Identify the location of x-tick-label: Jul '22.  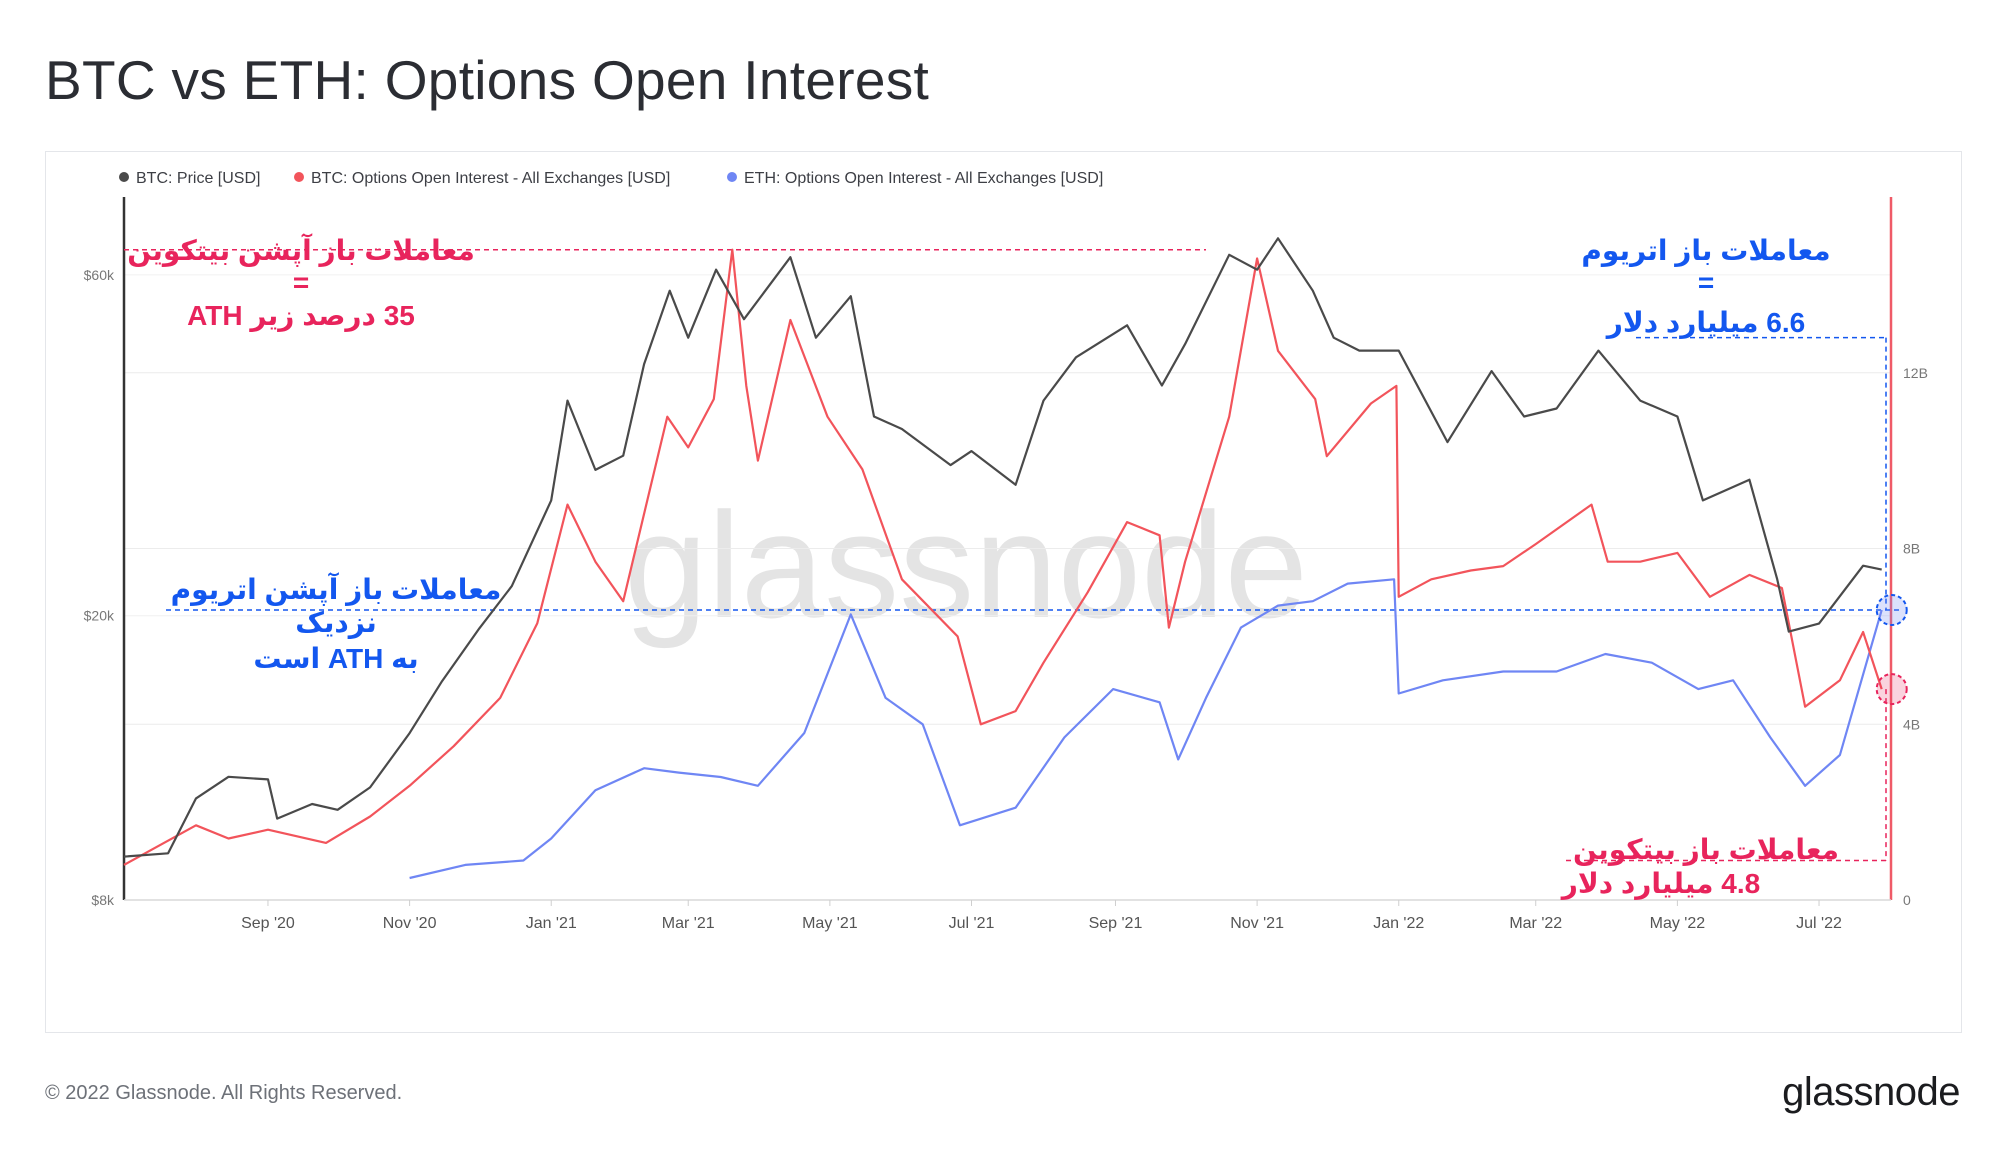
(1819, 923).